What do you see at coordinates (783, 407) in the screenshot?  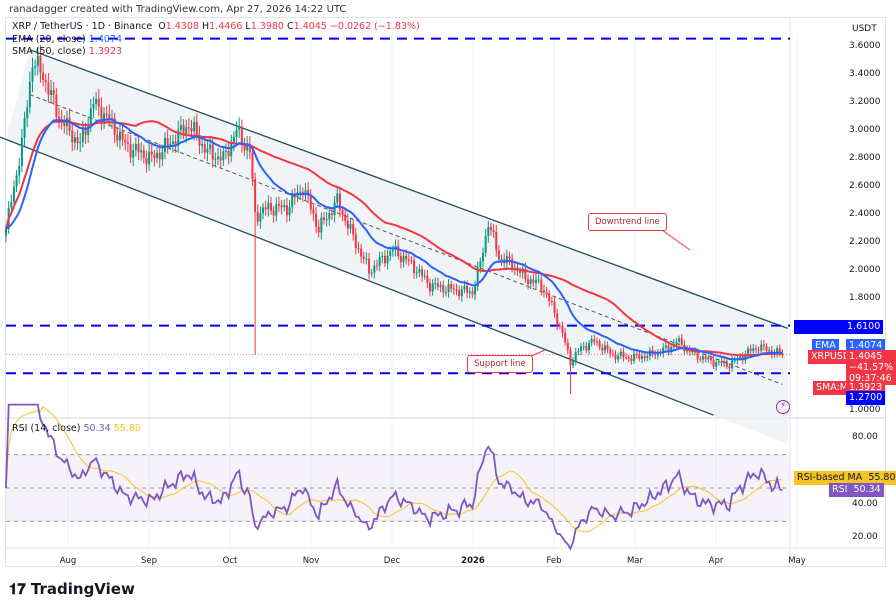 I see `lightning-alert-icon: ⚡` at bounding box center [783, 407].